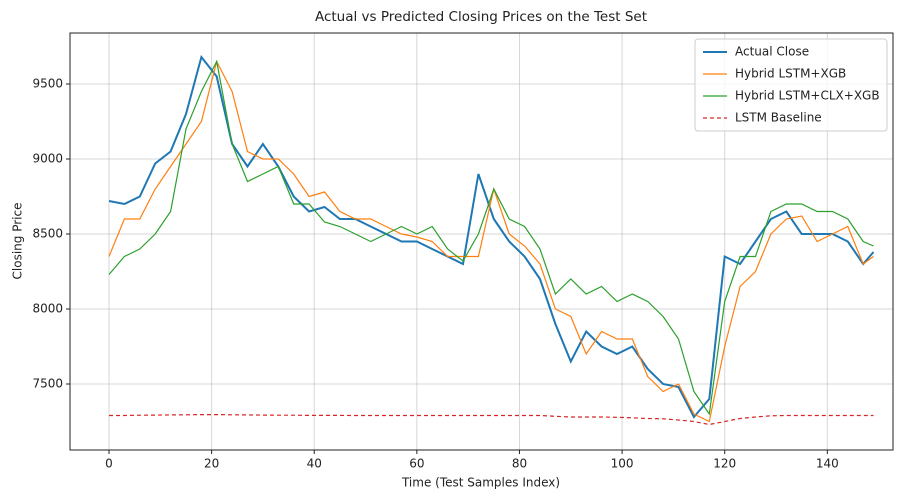 Image resolution: width=897 pixels, height=494 pixels. I want to click on legend-label: LSTM Baseline, so click(778, 118).